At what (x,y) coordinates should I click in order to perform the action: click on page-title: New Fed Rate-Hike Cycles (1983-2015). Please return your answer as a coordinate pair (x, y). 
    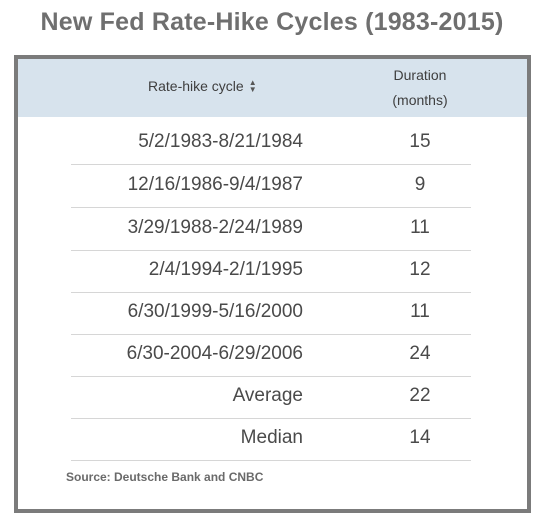
    Looking at the image, I should click on (272, 22).